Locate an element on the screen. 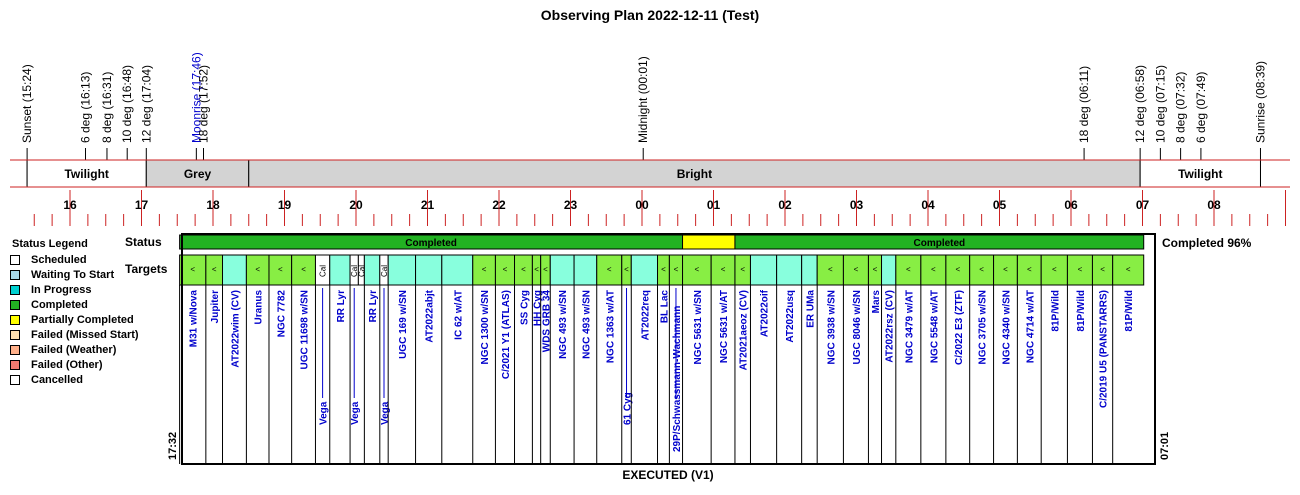 Image resolution: width=1300 pixels, height=495 pixels. target-mark-4: < is located at coordinates (280, 269).